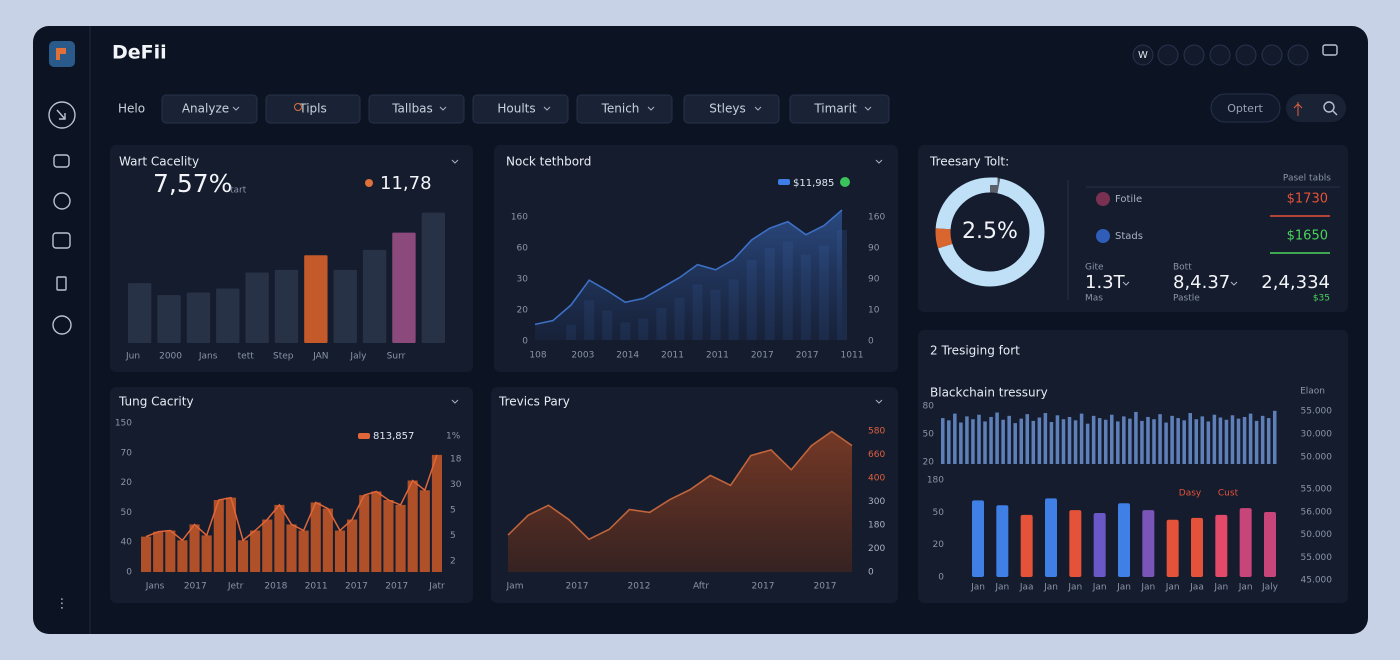 This screenshot has width=1400, height=660. I want to click on y-tick-label: 30, so click(456, 485).